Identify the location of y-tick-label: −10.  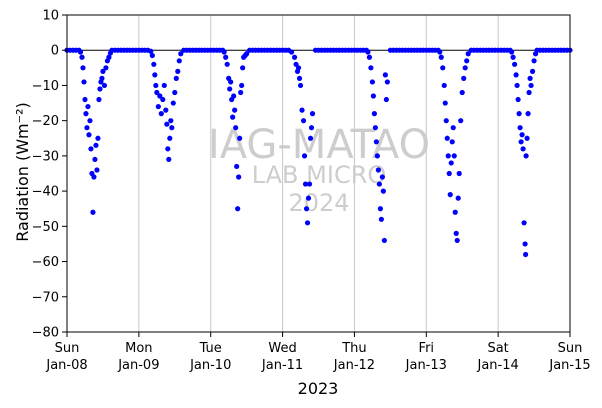
(45, 86).